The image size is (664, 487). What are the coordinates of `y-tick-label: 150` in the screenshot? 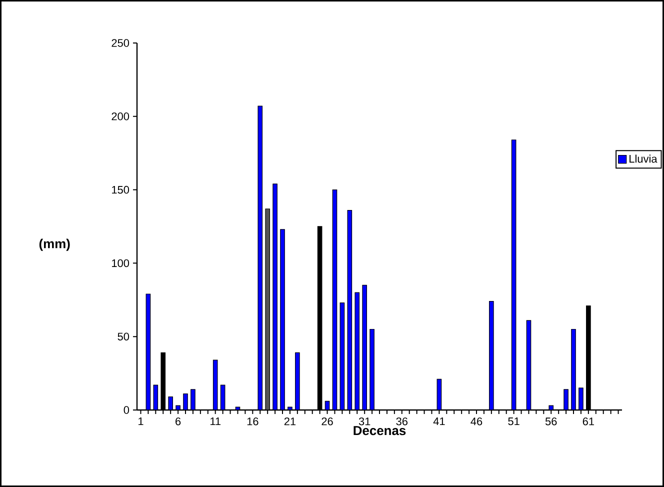 It's located at (121, 190).